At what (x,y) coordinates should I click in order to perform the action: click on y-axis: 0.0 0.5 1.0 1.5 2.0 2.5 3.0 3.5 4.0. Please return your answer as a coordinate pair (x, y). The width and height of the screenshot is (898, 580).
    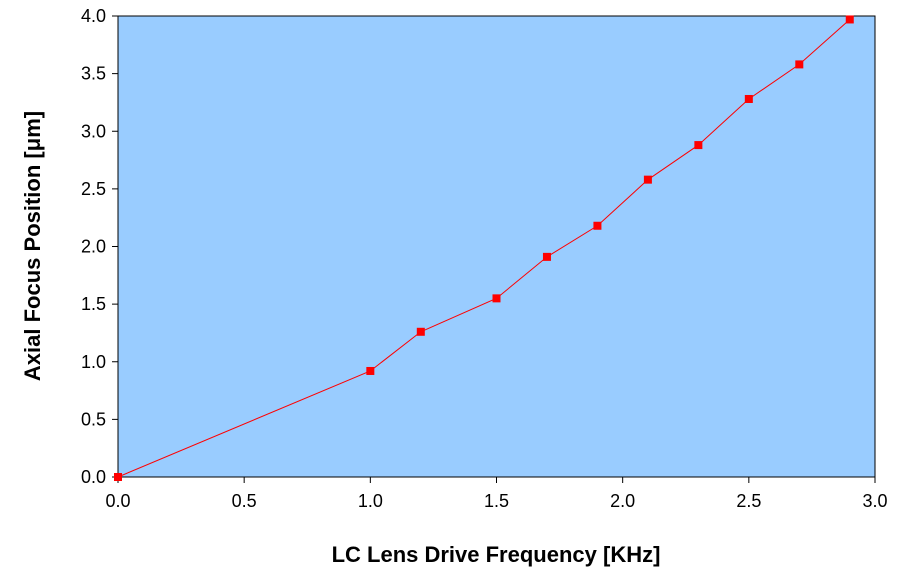
    Looking at the image, I should click on (99, 246).